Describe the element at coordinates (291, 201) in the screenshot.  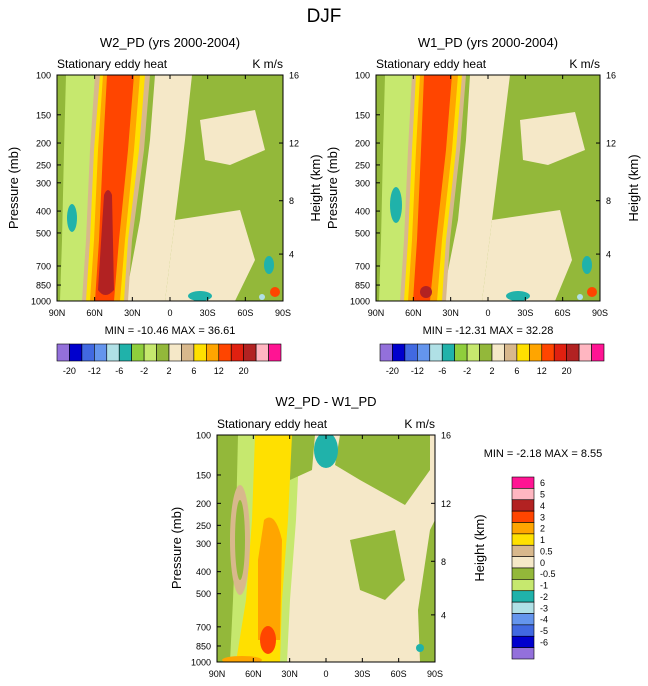
I see `y-right-tick-label: 8` at that location.